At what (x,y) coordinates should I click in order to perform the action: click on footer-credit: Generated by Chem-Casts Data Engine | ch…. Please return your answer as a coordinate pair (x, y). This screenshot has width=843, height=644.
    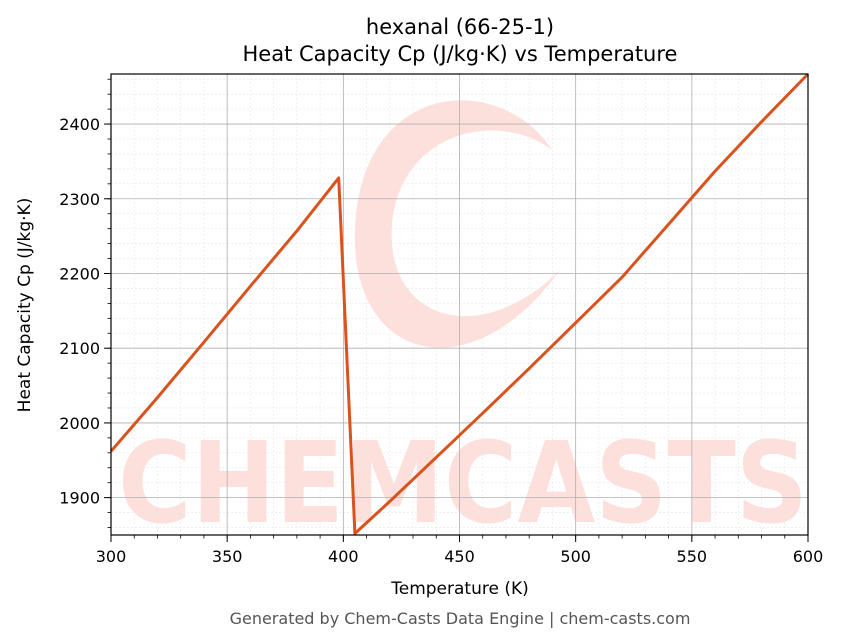
    Looking at the image, I should click on (460, 618).